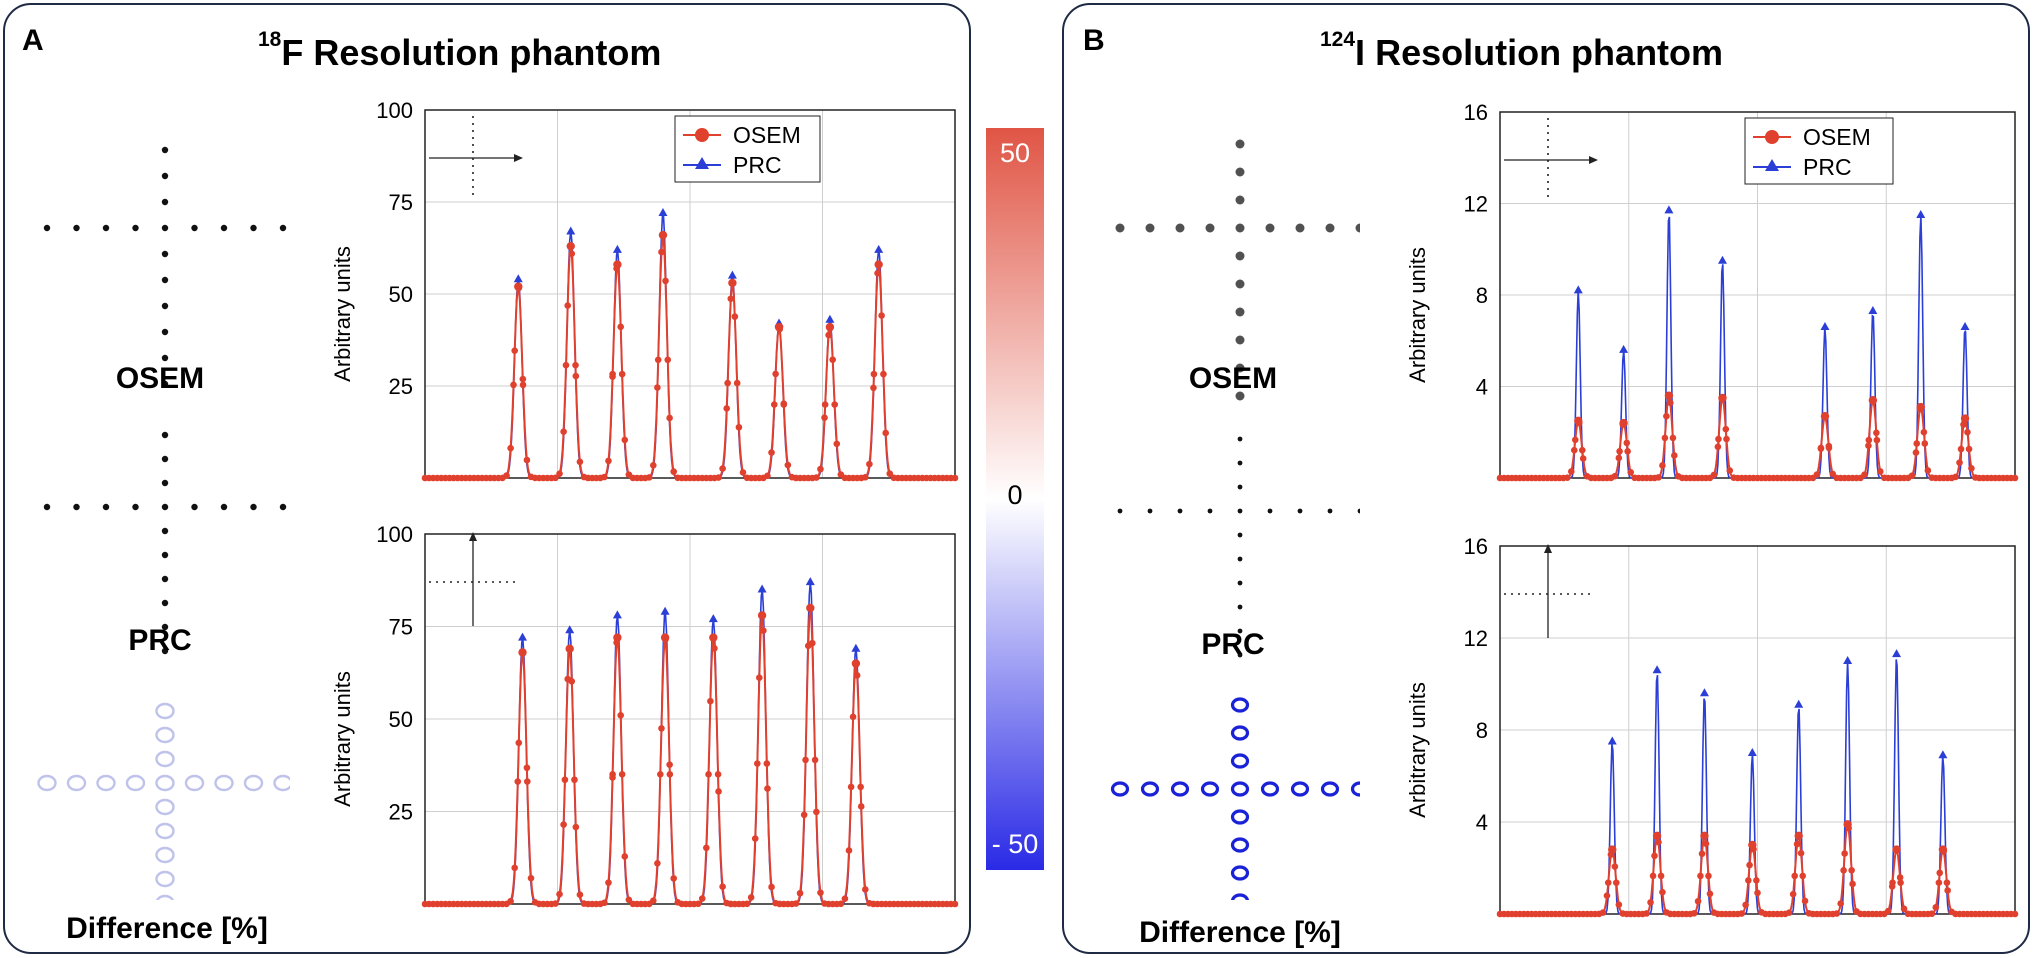  What do you see at coordinates (1712, 291) in the screenshot?
I see `chart-b-horizontal-profile: 4 8 12 16 Arbitrary units OSEM PRC` at bounding box center [1712, 291].